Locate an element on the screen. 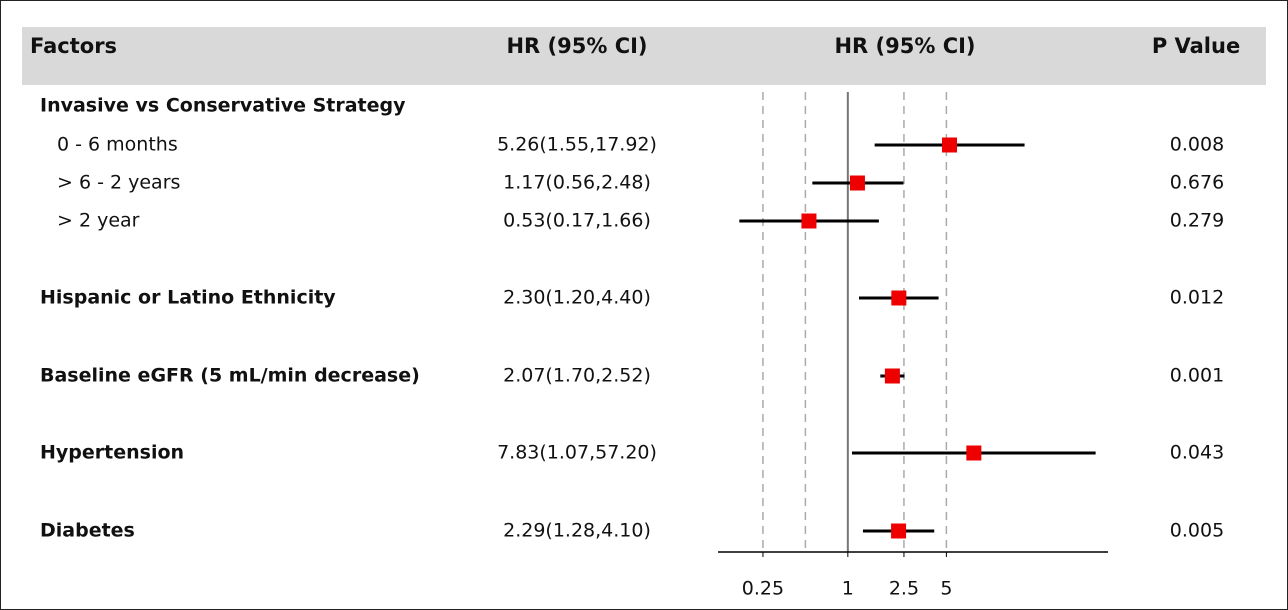  p-value: 0.012 is located at coordinates (1197, 298).